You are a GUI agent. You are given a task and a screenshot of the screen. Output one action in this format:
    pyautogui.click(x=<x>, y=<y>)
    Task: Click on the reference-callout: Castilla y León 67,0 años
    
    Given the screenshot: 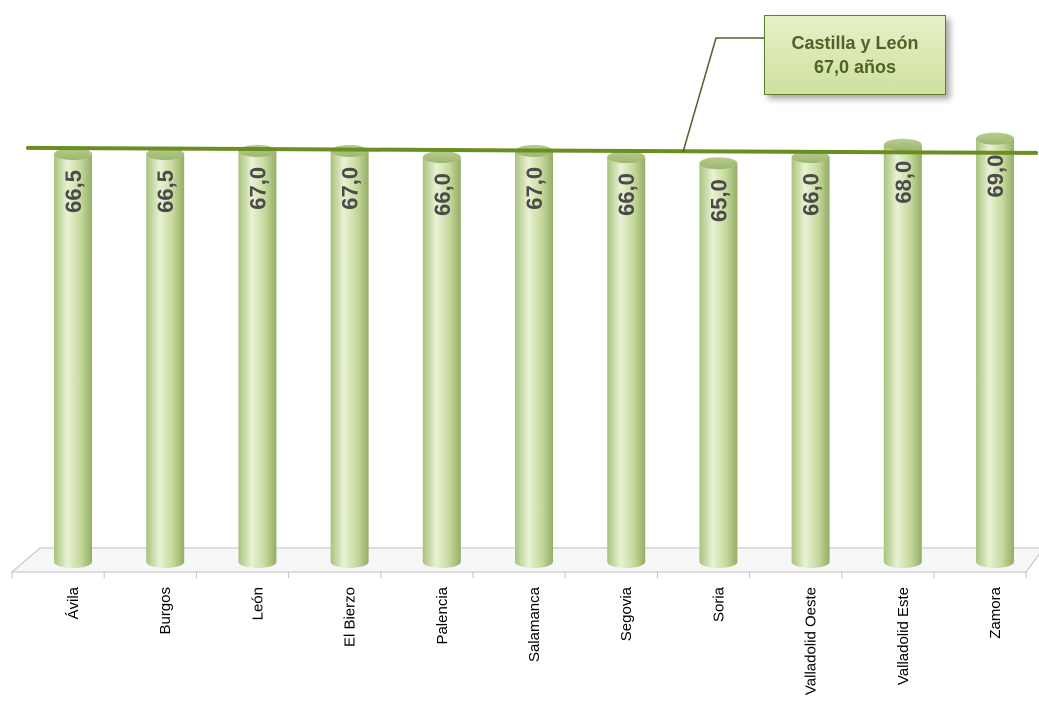 What is the action you would take?
    pyautogui.click(x=855, y=55)
    